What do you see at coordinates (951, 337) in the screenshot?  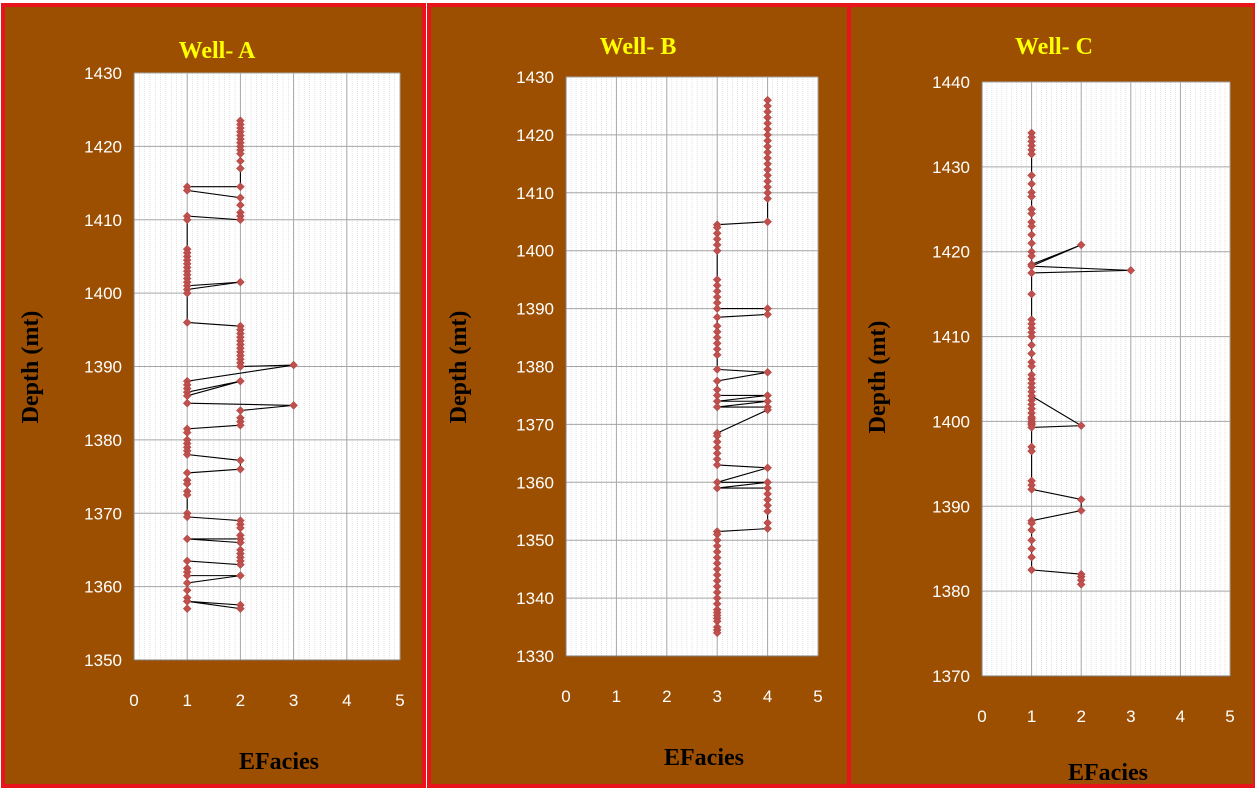 I see `y-tick-label: 1410` at bounding box center [951, 337].